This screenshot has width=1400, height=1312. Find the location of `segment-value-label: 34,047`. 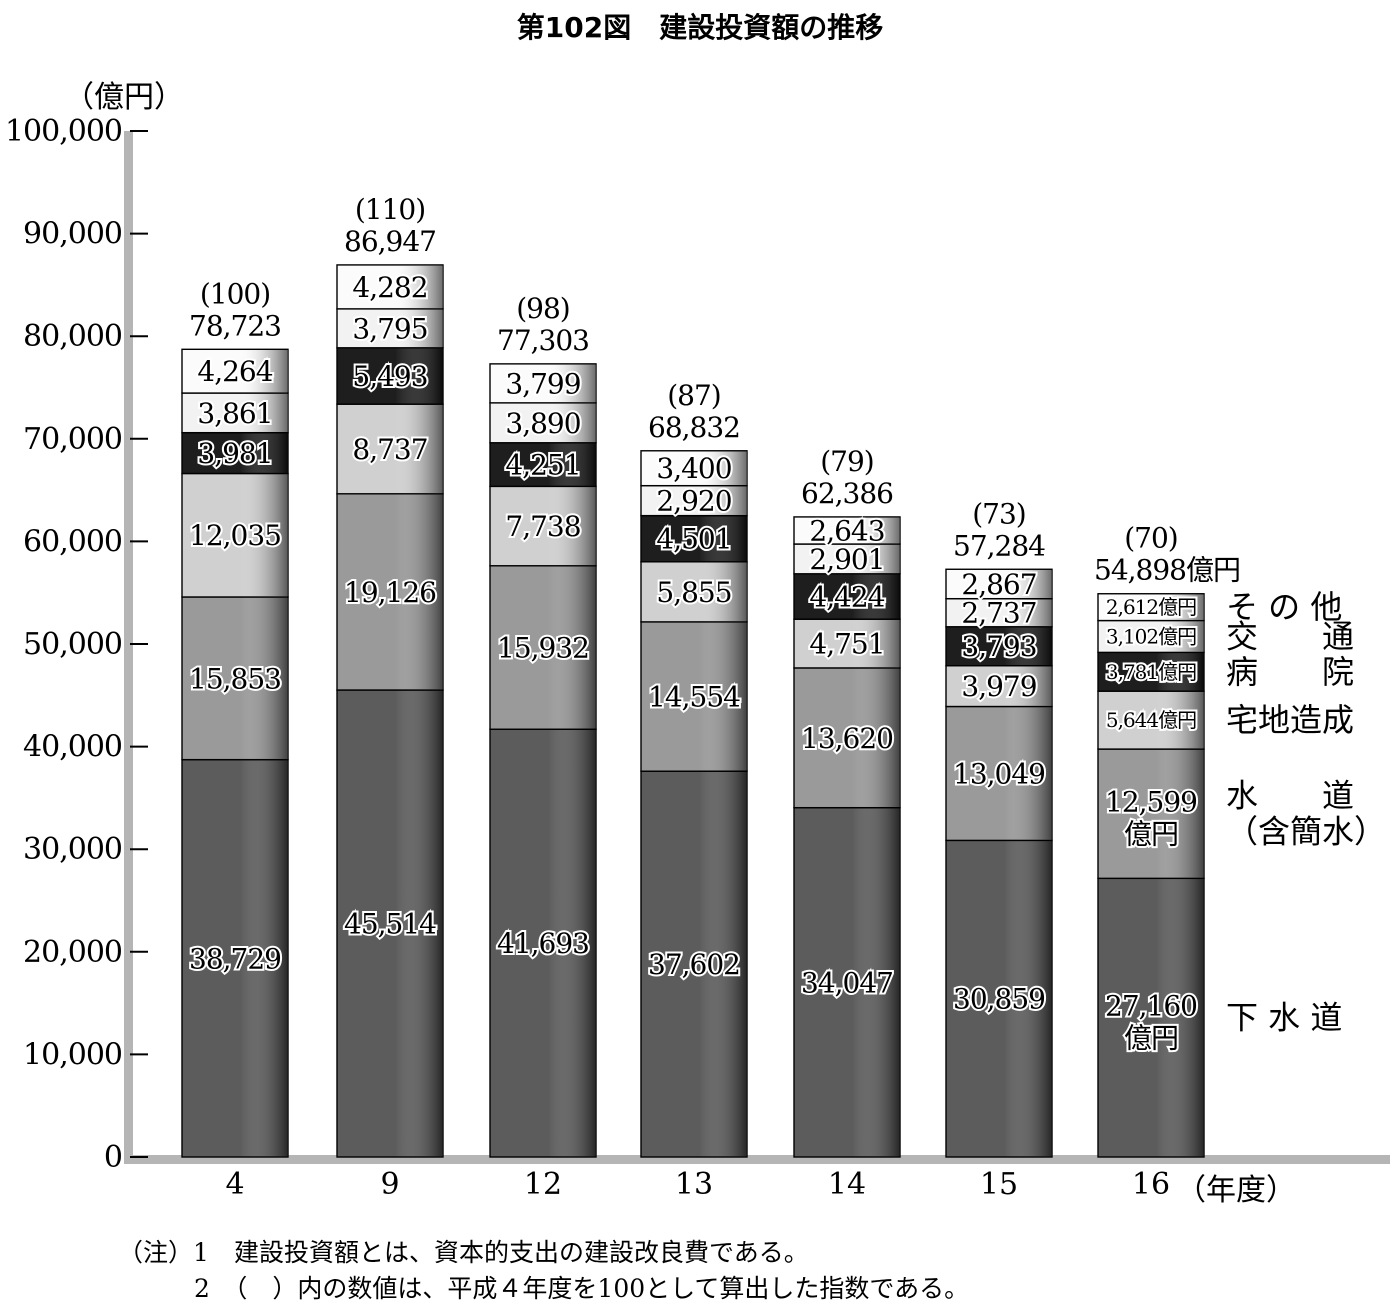

segment-value-label: 34,047 is located at coordinates (847, 982).